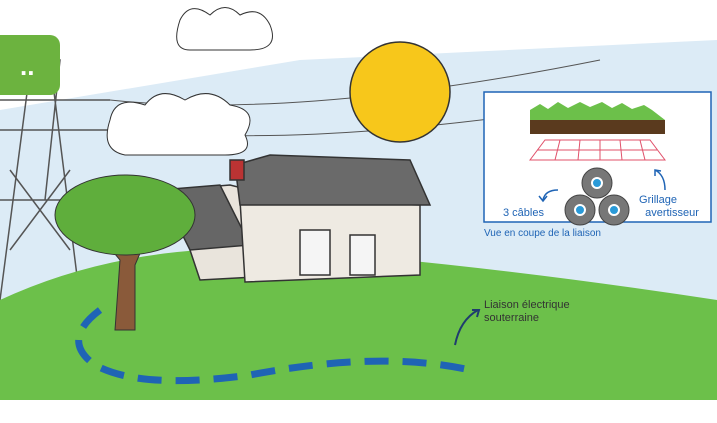 This screenshot has height=423, width=717. I want to click on sun, so click(400, 92).